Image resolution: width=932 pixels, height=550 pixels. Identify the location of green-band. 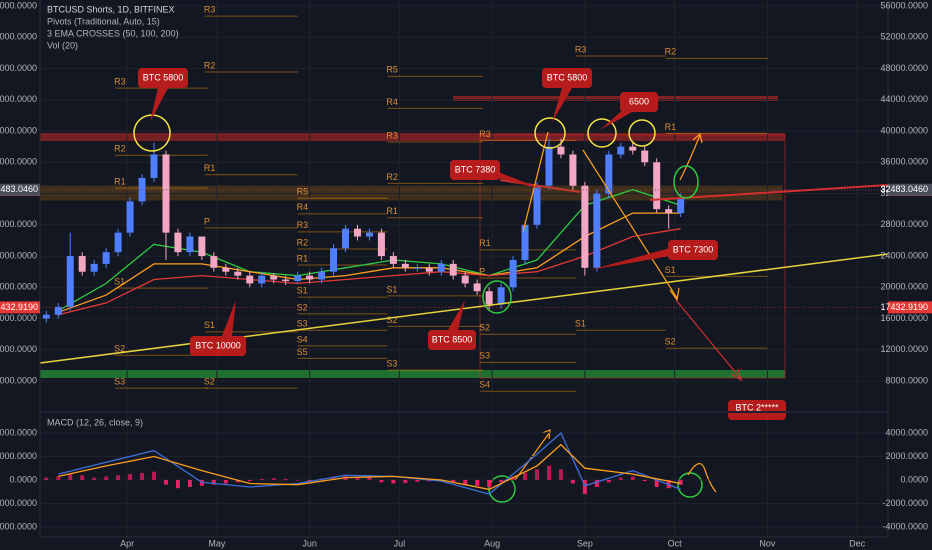
(412, 374).